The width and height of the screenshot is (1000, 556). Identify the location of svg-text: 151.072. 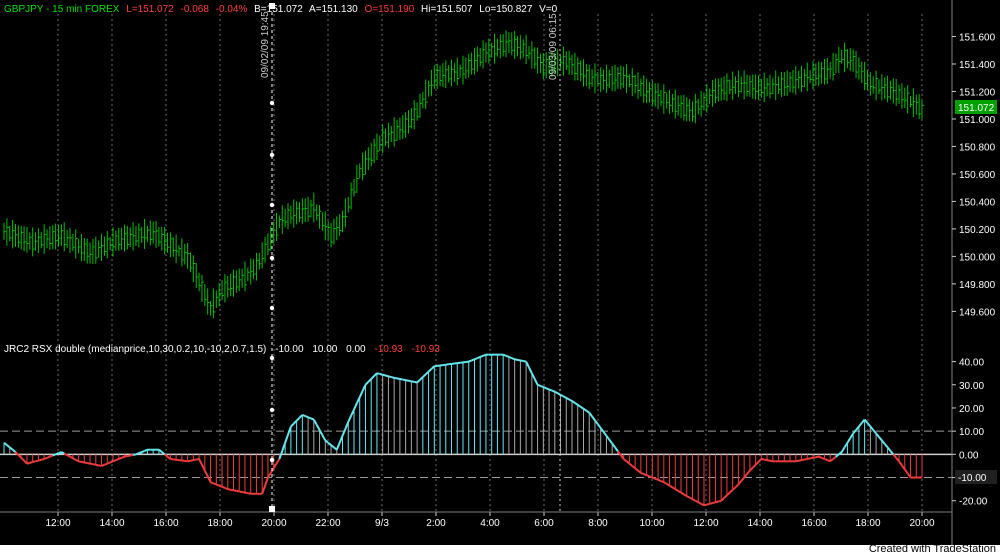
(976, 108).